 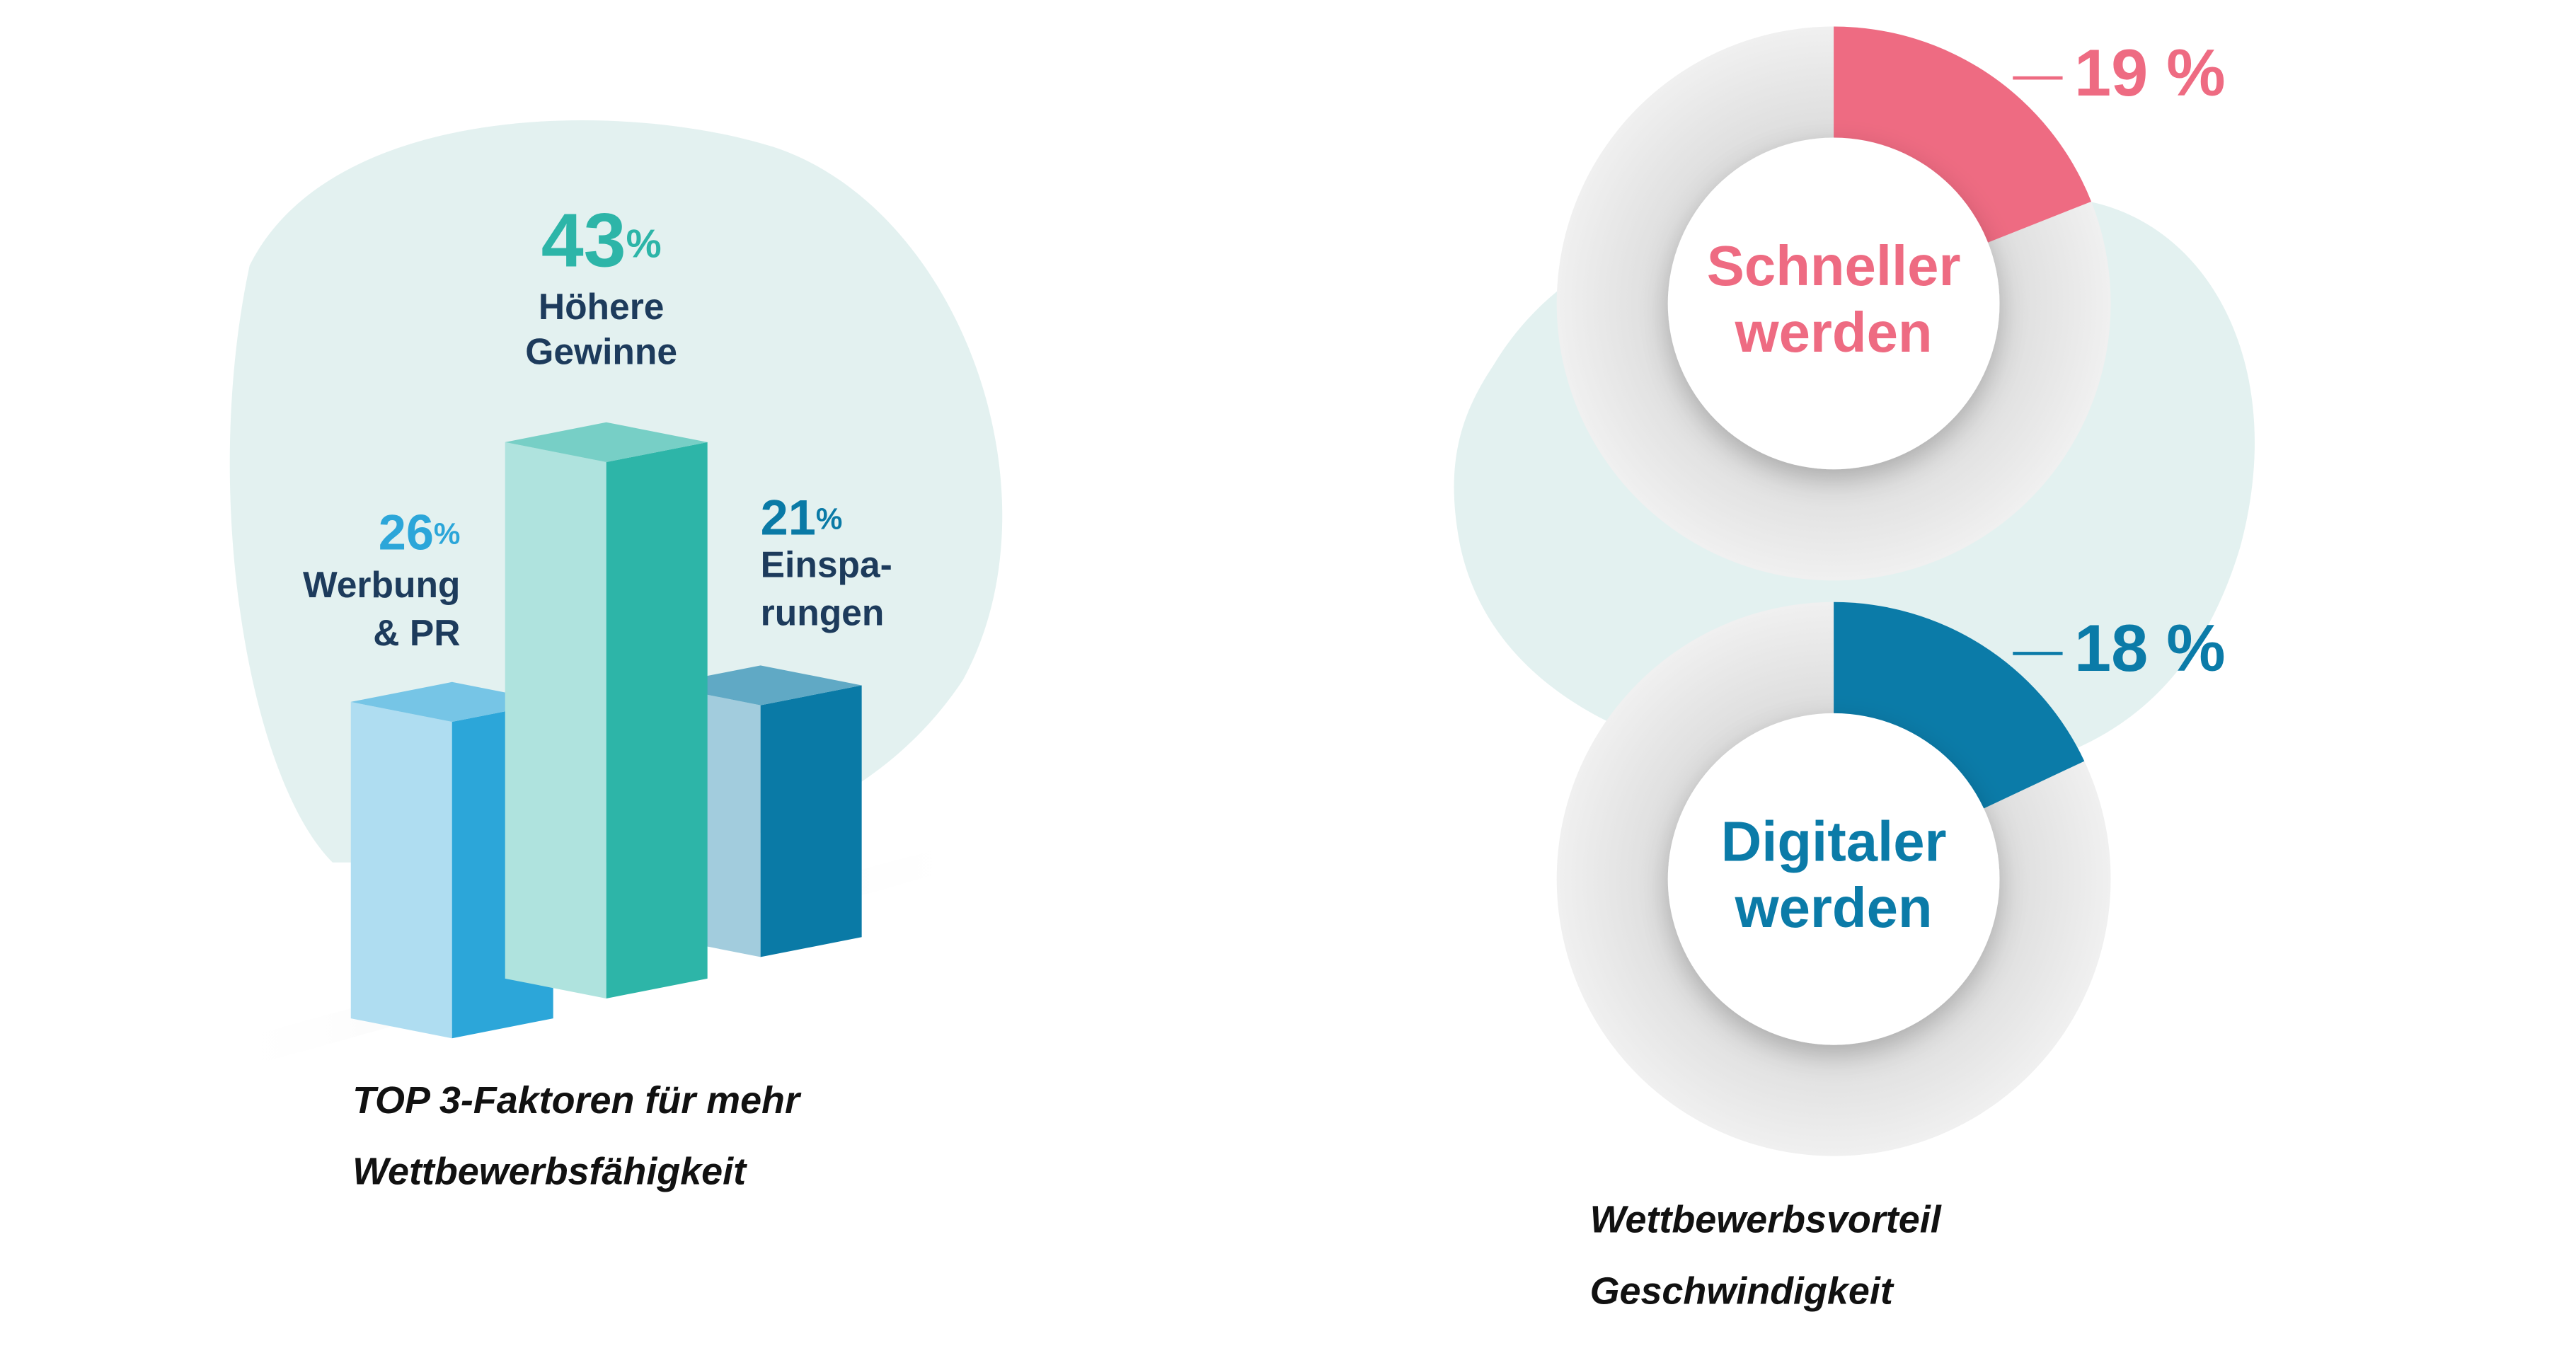 What do you see at coordinates (550, 1172) in the screenshot?
I see `chart-caption: Wettbewerbsfähigkeit` at bounding box center [550, 1172].